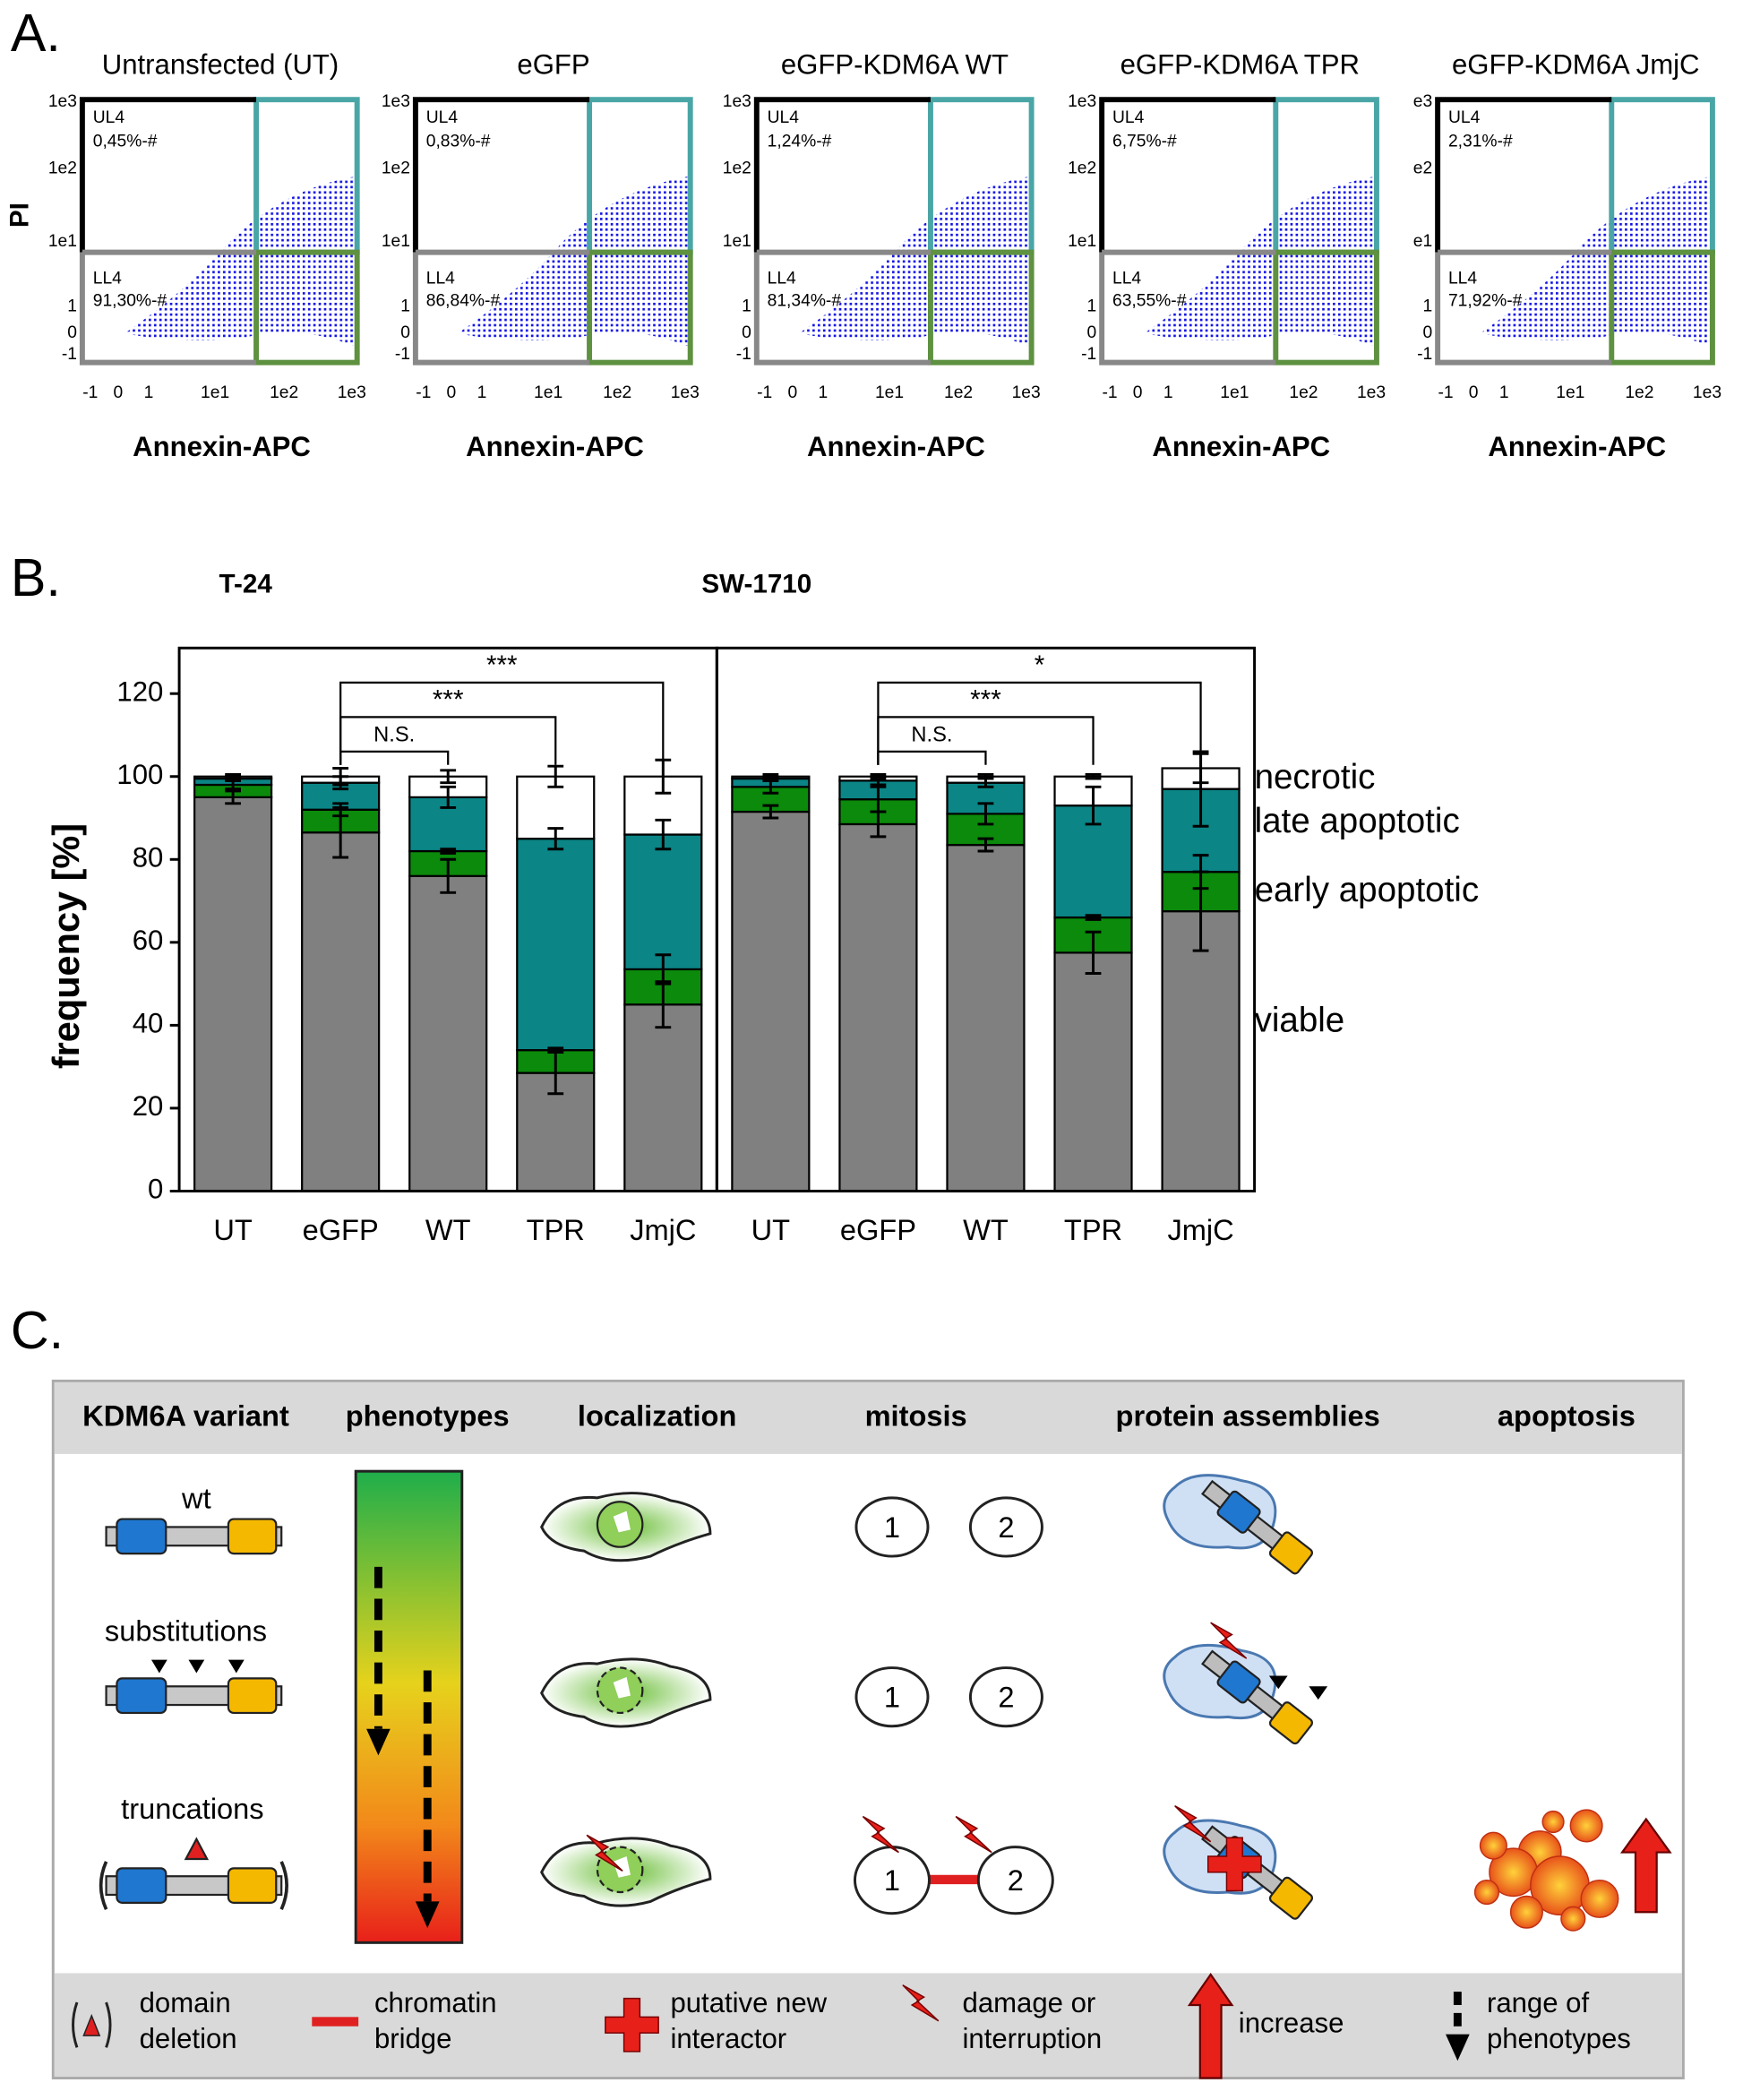 The height and width of the screenshot is (2100, 1743). What do you see at coordinates (428, 1416) in the screenshot?
I see `column-header: phenotypes` at bounding box center [428, 1416].